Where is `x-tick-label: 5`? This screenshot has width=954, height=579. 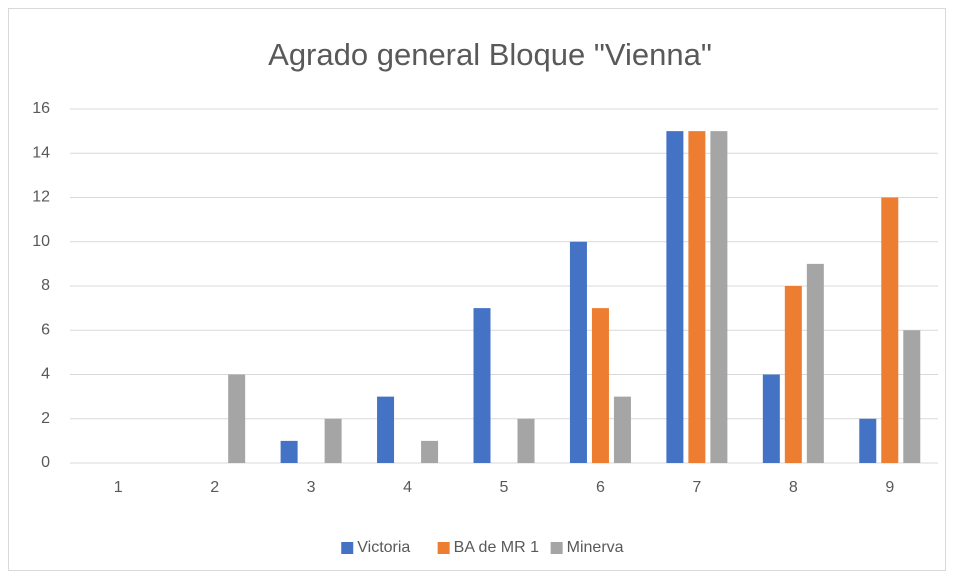
x-tick-label: 5 is located at coordinates (504, 487).